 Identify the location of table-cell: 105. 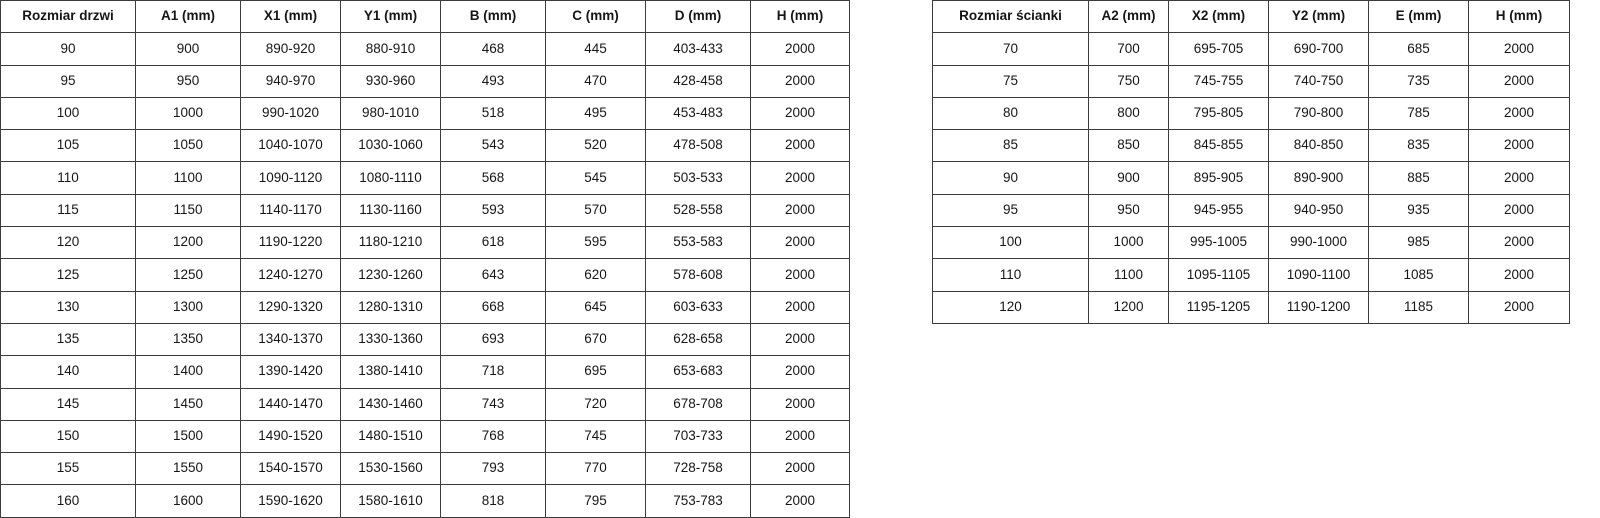
(68, 146).